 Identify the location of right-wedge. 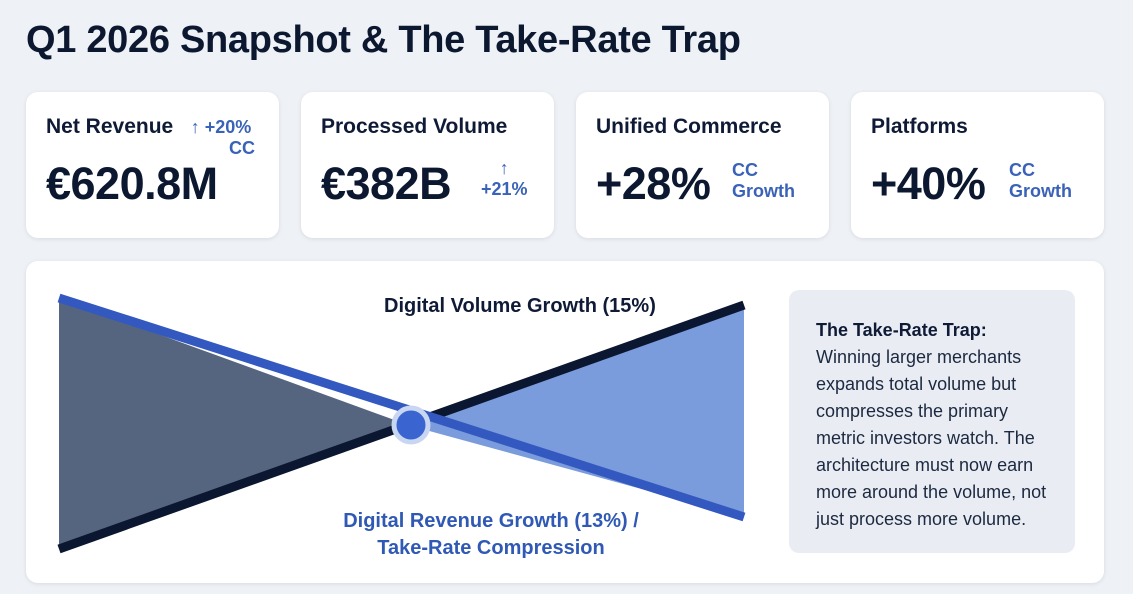
(577, 411).